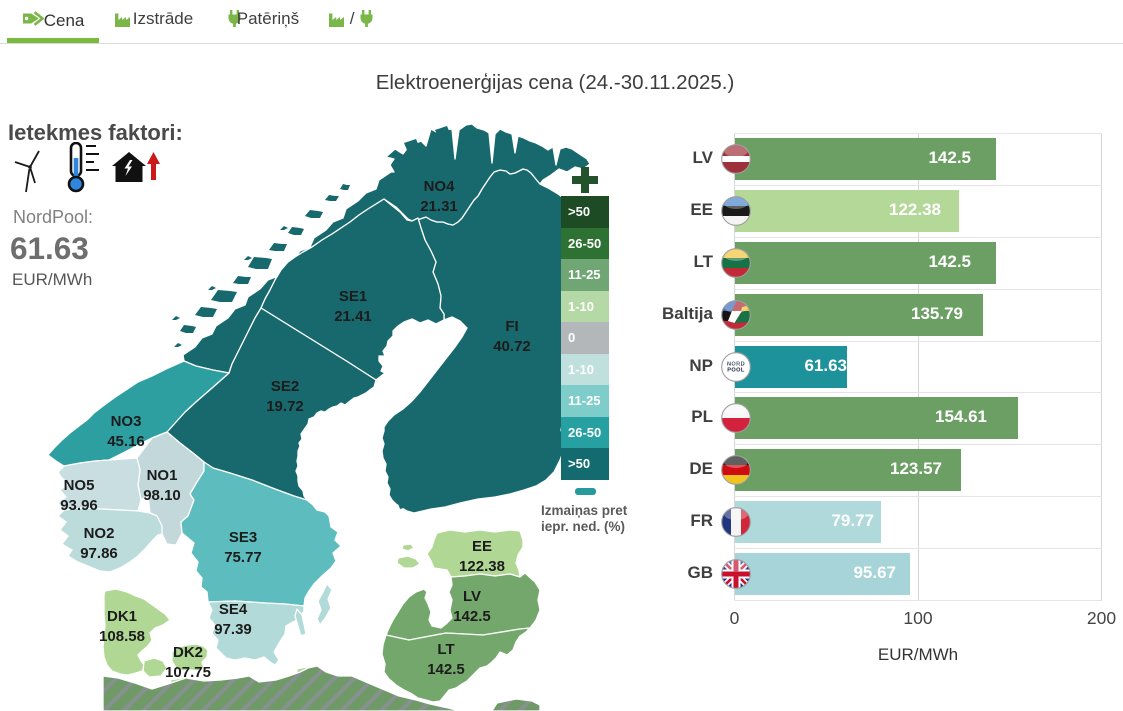  Describe the element at coordinates (353, 316) in the screenshot. I see `svg-text: 21.41` at that location.